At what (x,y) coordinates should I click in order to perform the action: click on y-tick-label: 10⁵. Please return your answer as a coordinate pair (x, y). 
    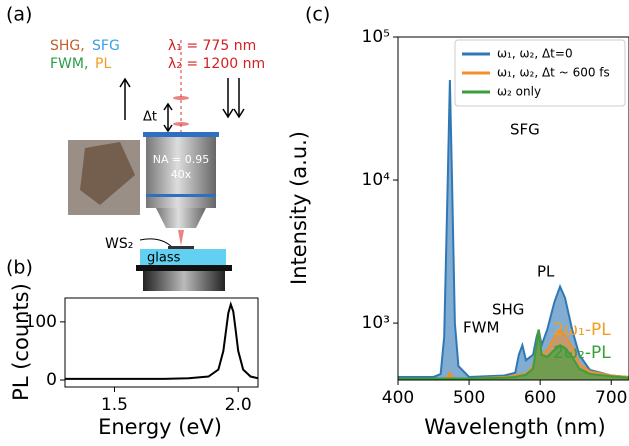
    Looking at the image, I should click on (376, 37).